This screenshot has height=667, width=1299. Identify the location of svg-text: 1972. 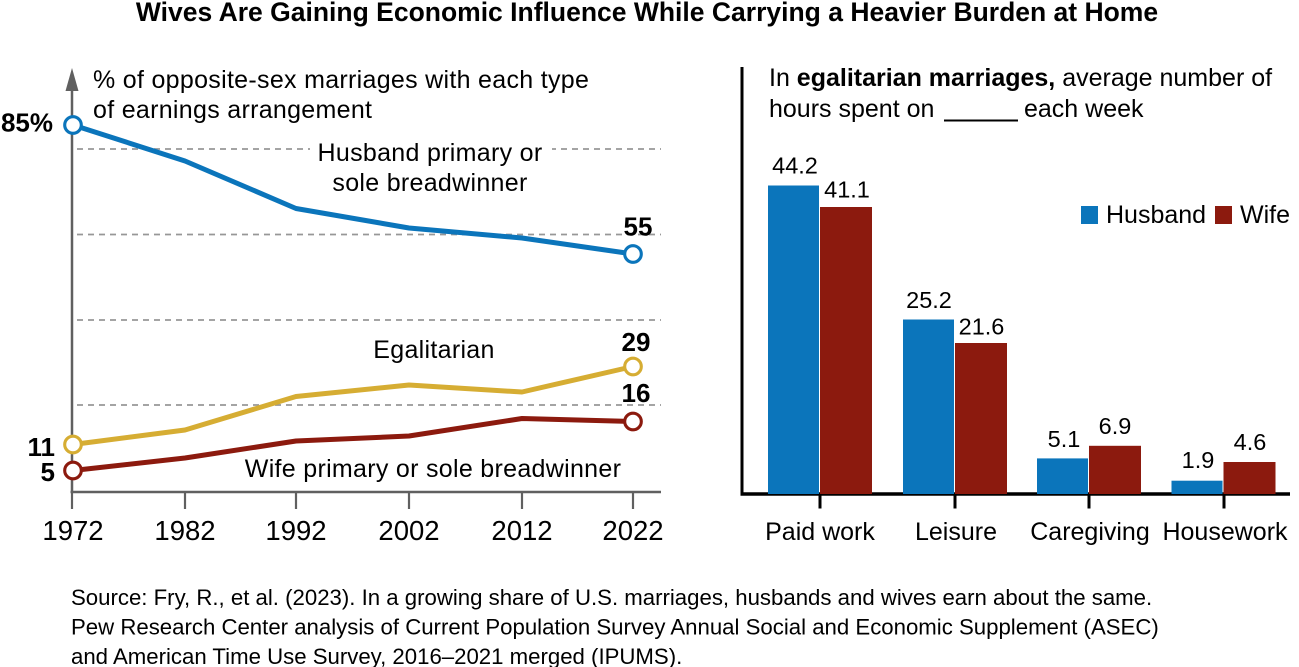
(72, 530).